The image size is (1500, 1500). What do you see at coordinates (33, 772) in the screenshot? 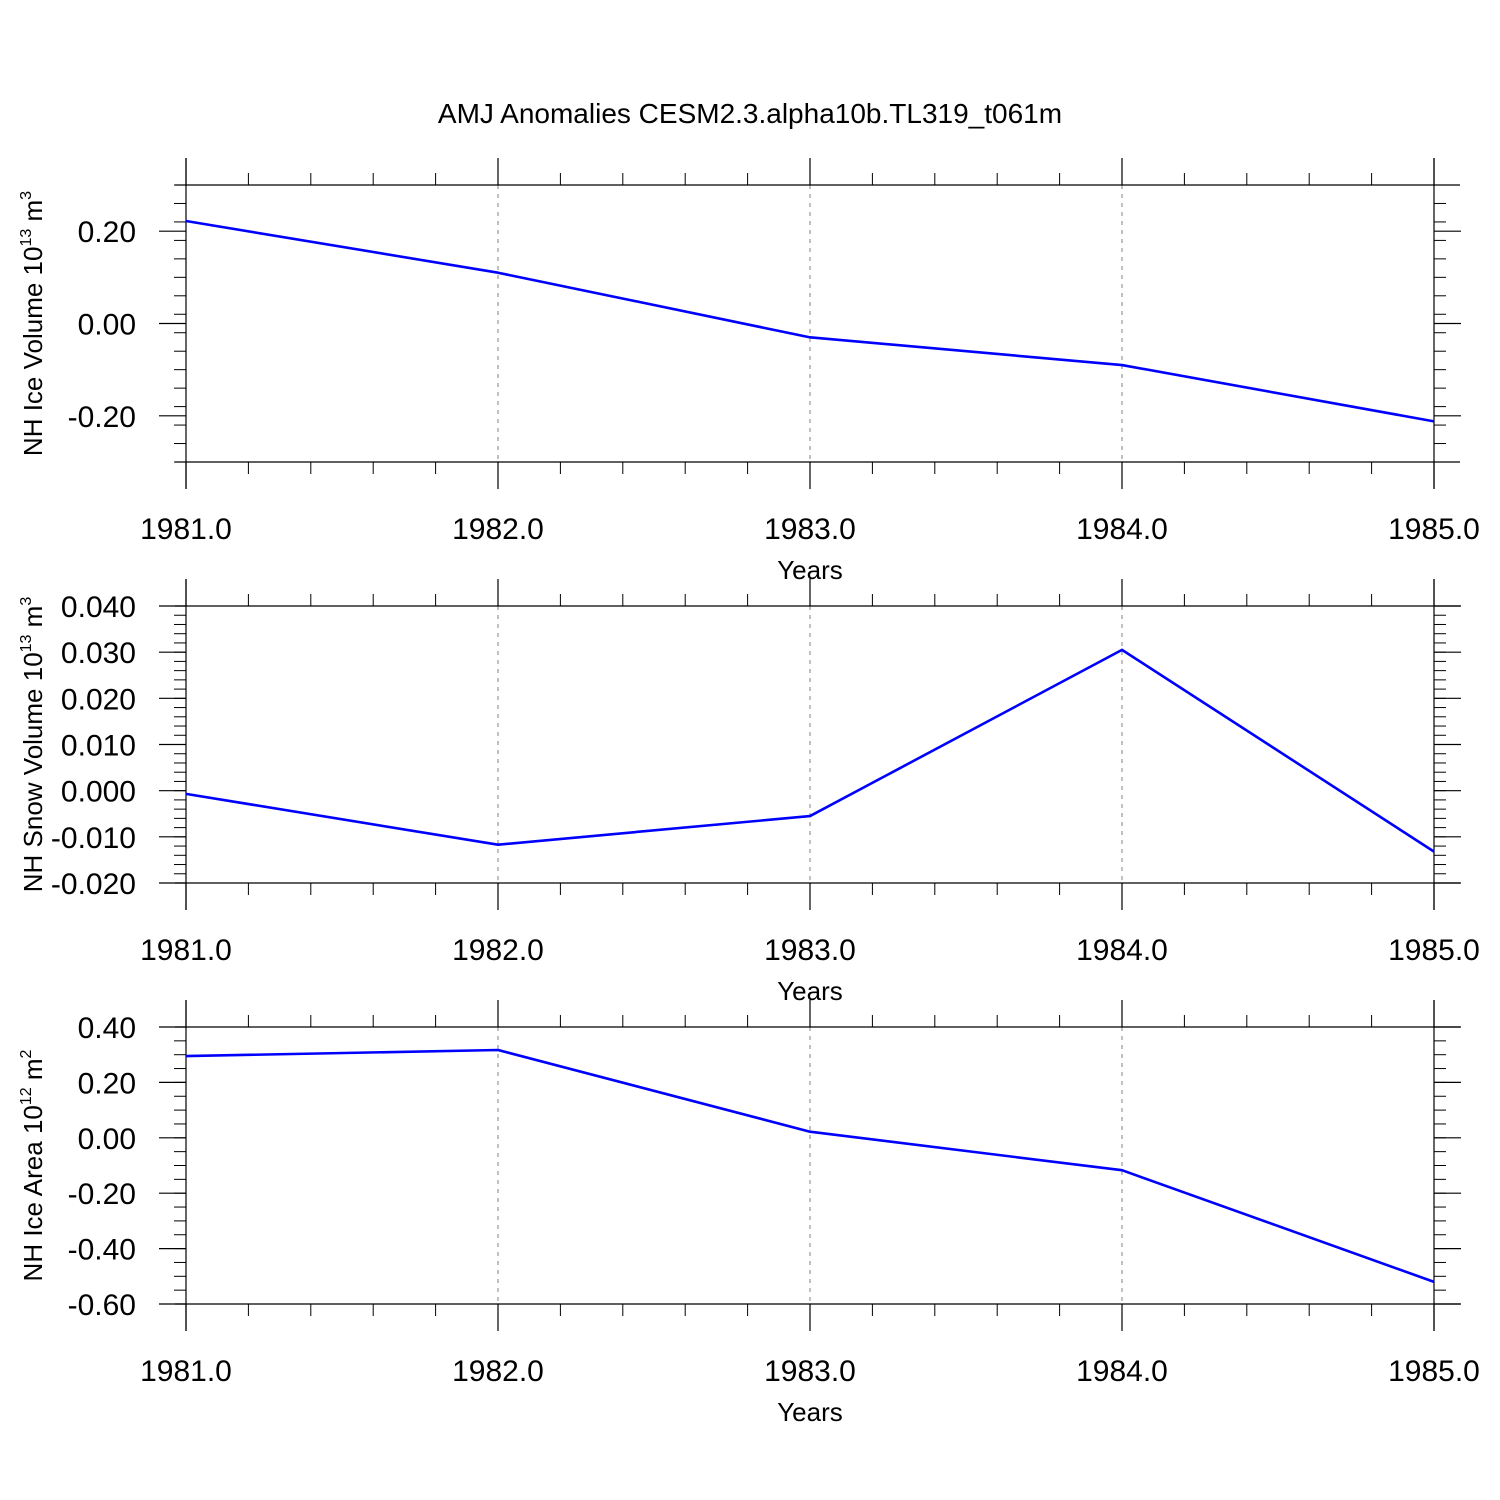
I see `y-axis-title-main: NH Snow Volume 10` at bounding box center [33, 772].